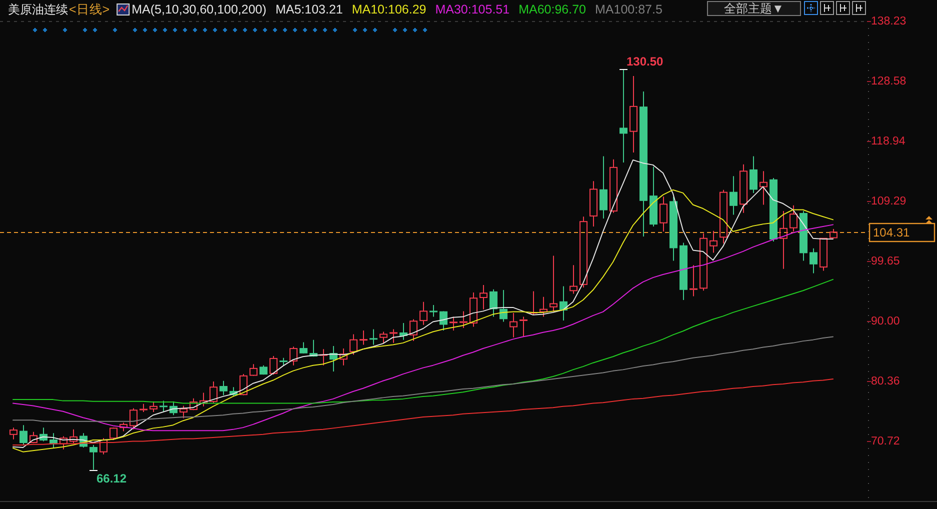 Image resolution: width=937 pixels, height=509 pixels. I want to click on annotation: 66.12, so click(111, 479).